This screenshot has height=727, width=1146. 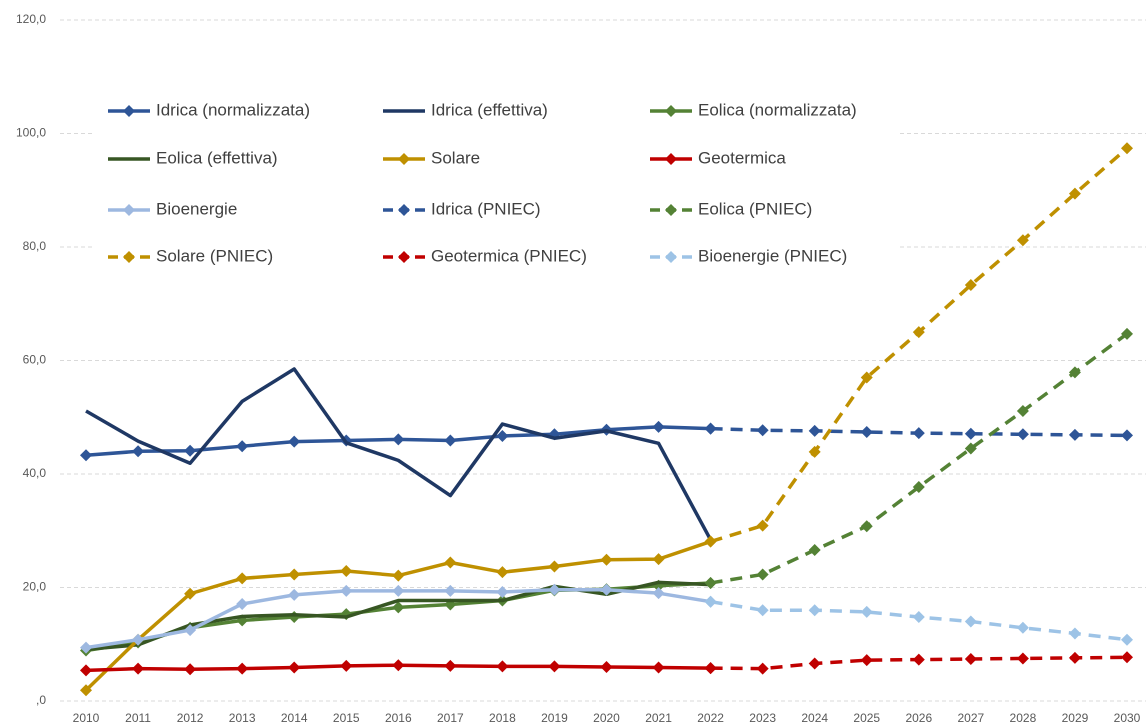 What do you see at coordinates (1075, 718) in the screenshot?
I see `x-tick-label: 2029` at bounding box center [1075, 718].